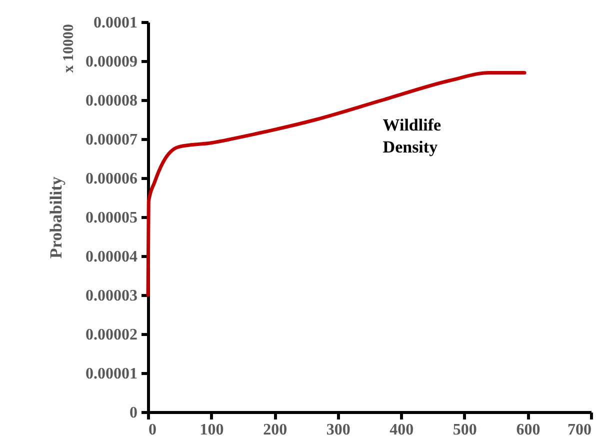  I want to click on text: x 10000, so click(69, 48).